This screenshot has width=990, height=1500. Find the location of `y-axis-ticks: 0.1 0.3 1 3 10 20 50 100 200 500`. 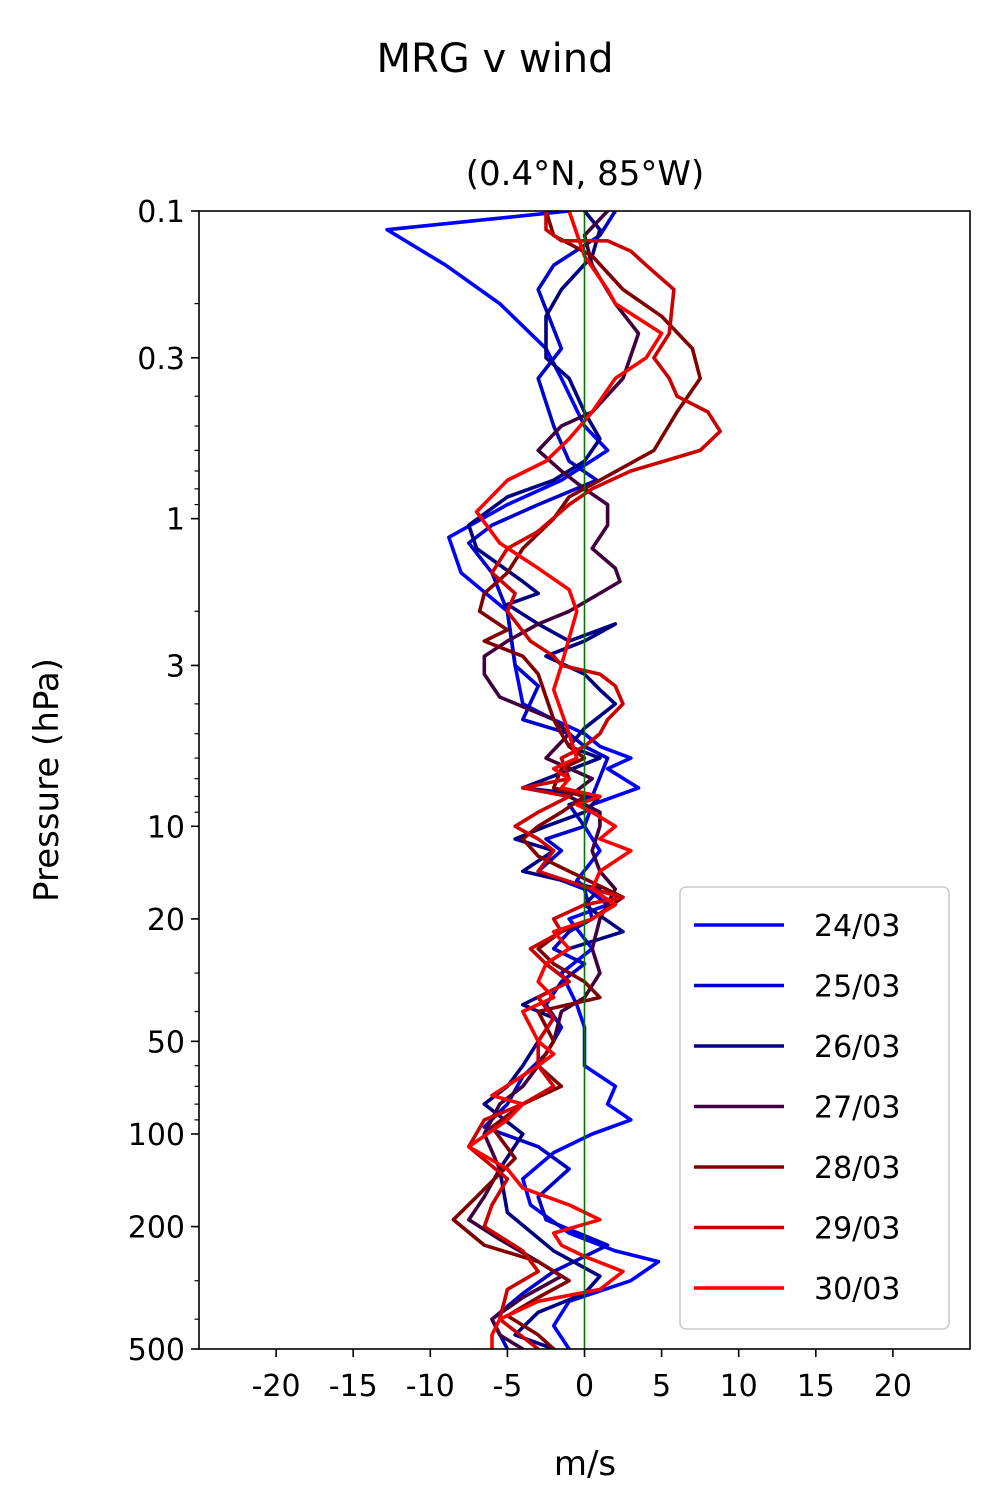

y-axis-ticks: 0.1 0.3 1 3 10 20 50 100 200 500 is located at coordinates (163, 781).